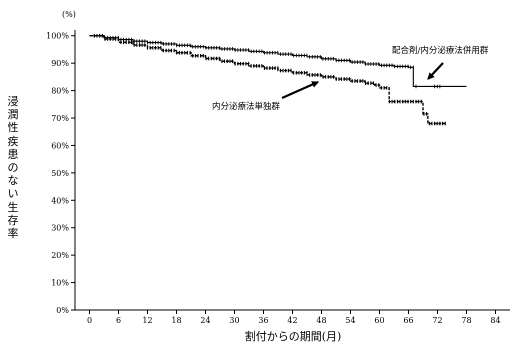  I want to click on x-tick-label: 36, so click(263, 320).